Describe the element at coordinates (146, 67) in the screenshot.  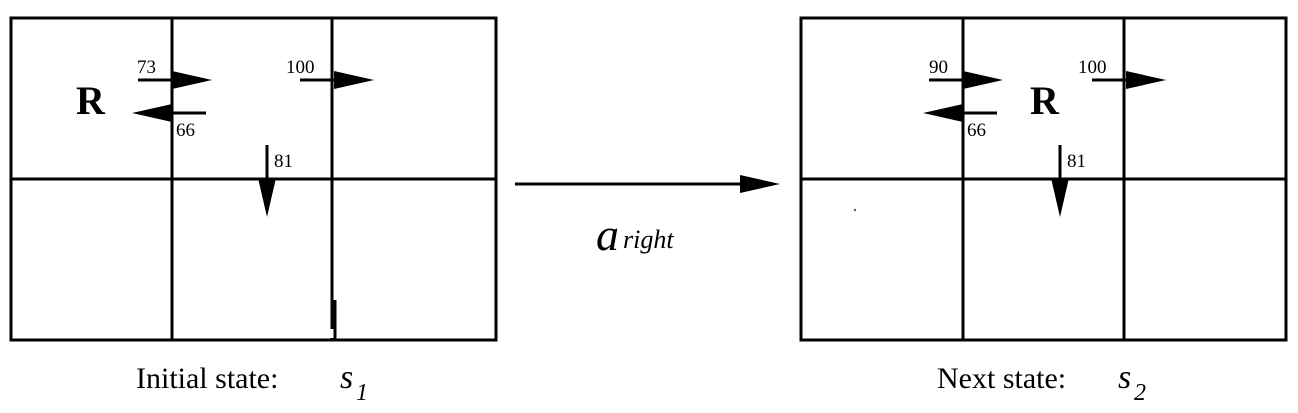
I see `q-right-value: 73` at that location.